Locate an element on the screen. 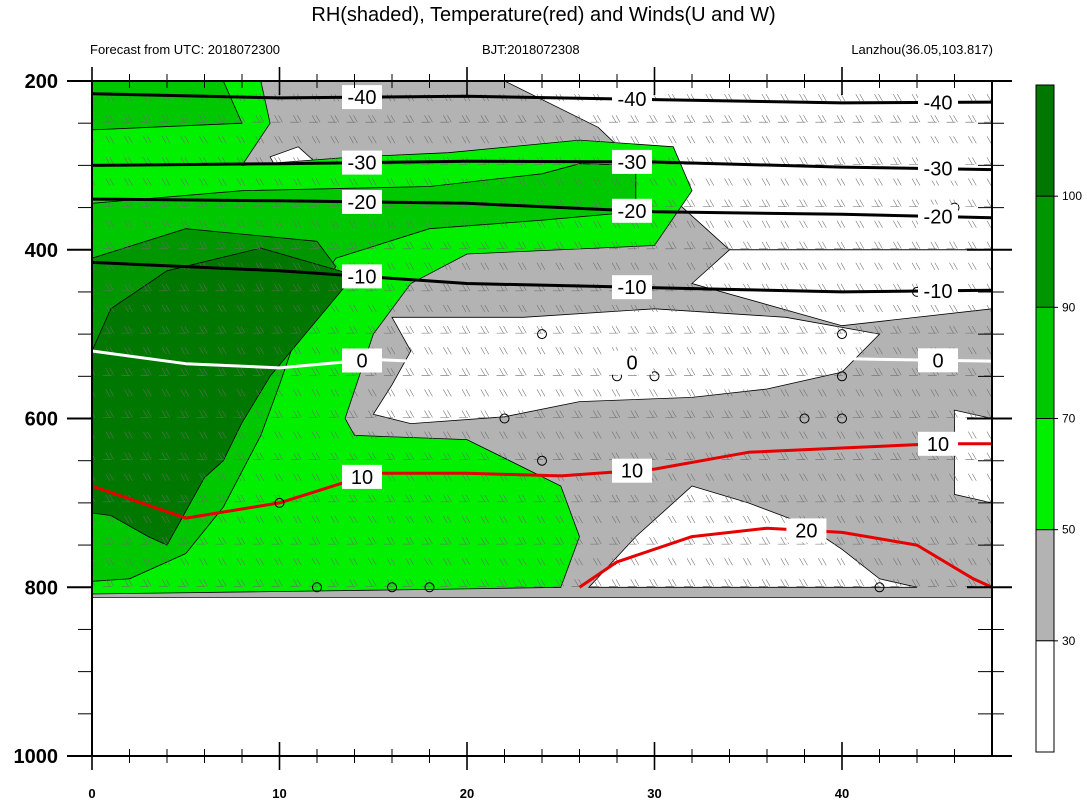  contour-label-1-1: -30 is located at coordinates (632, 163).